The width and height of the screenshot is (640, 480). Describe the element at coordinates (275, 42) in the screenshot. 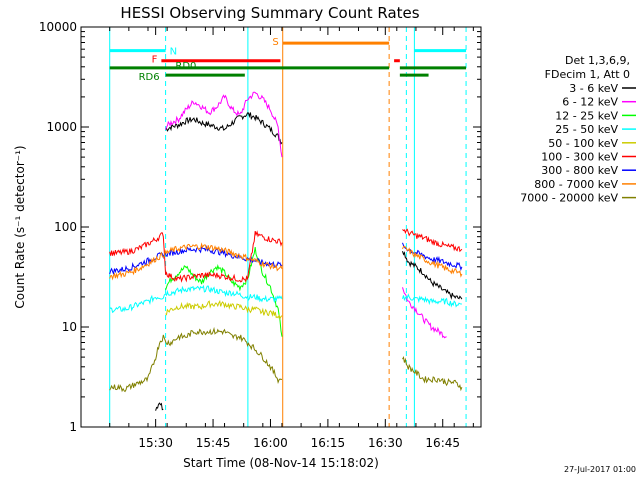

I see `flag-label-s: S` at that location.